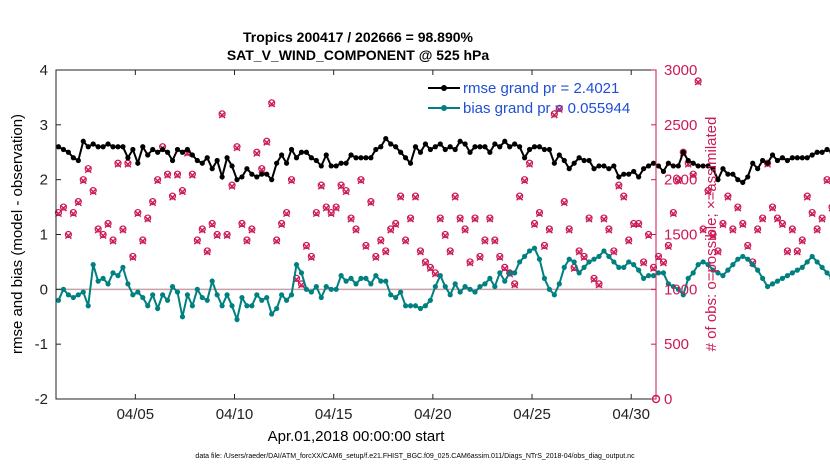  I want to click on y-right-tick-label: 1000, so click(680, 289).